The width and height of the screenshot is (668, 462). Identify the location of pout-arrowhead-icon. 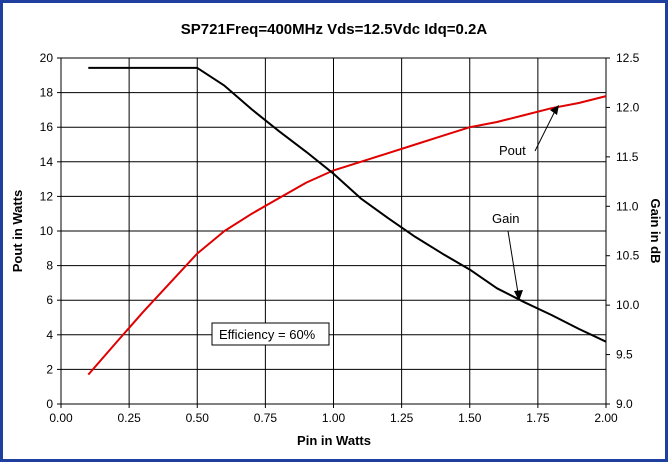
(554, 110).